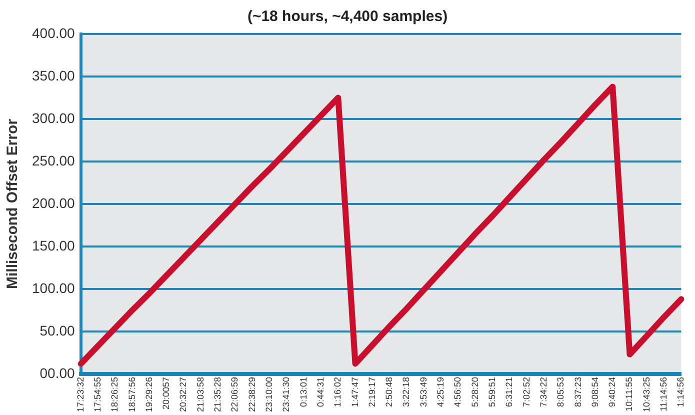  I want to click on x-tick-label: 1:16:02, so click(337, 391).